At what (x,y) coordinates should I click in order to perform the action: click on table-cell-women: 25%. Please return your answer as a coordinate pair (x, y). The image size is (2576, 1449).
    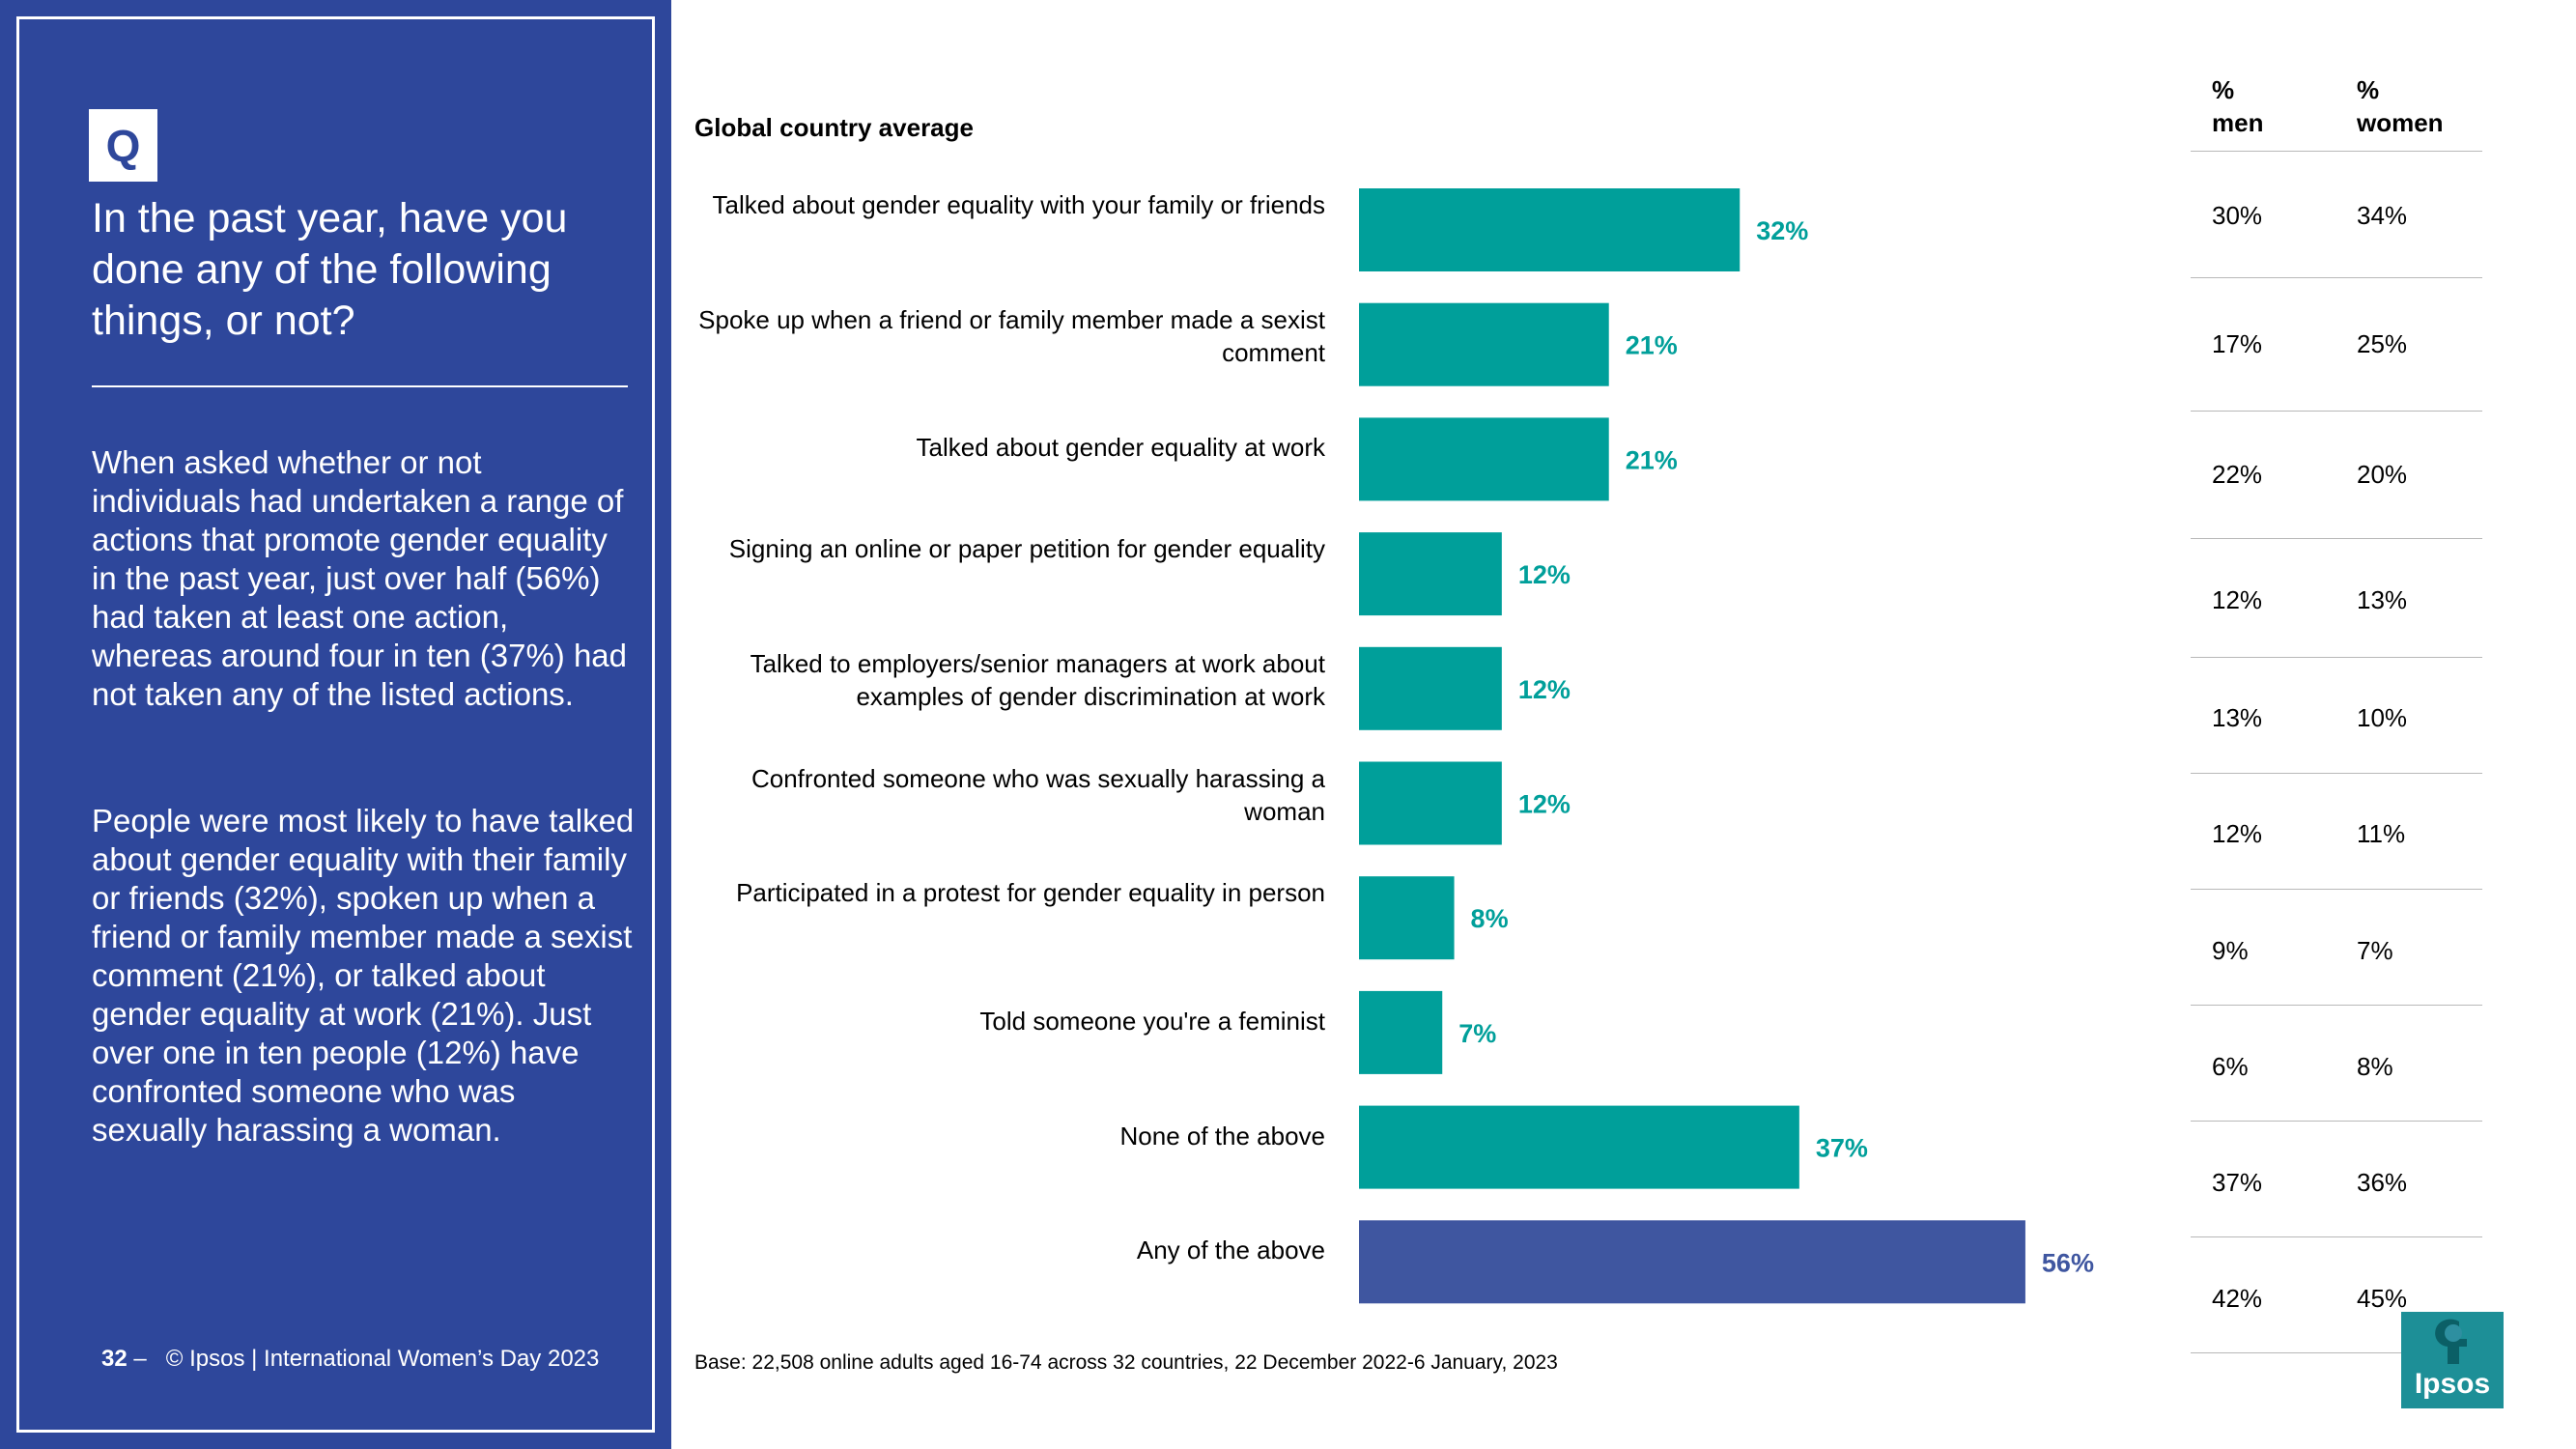
    Looking at the image, I should click on (2382, 343).